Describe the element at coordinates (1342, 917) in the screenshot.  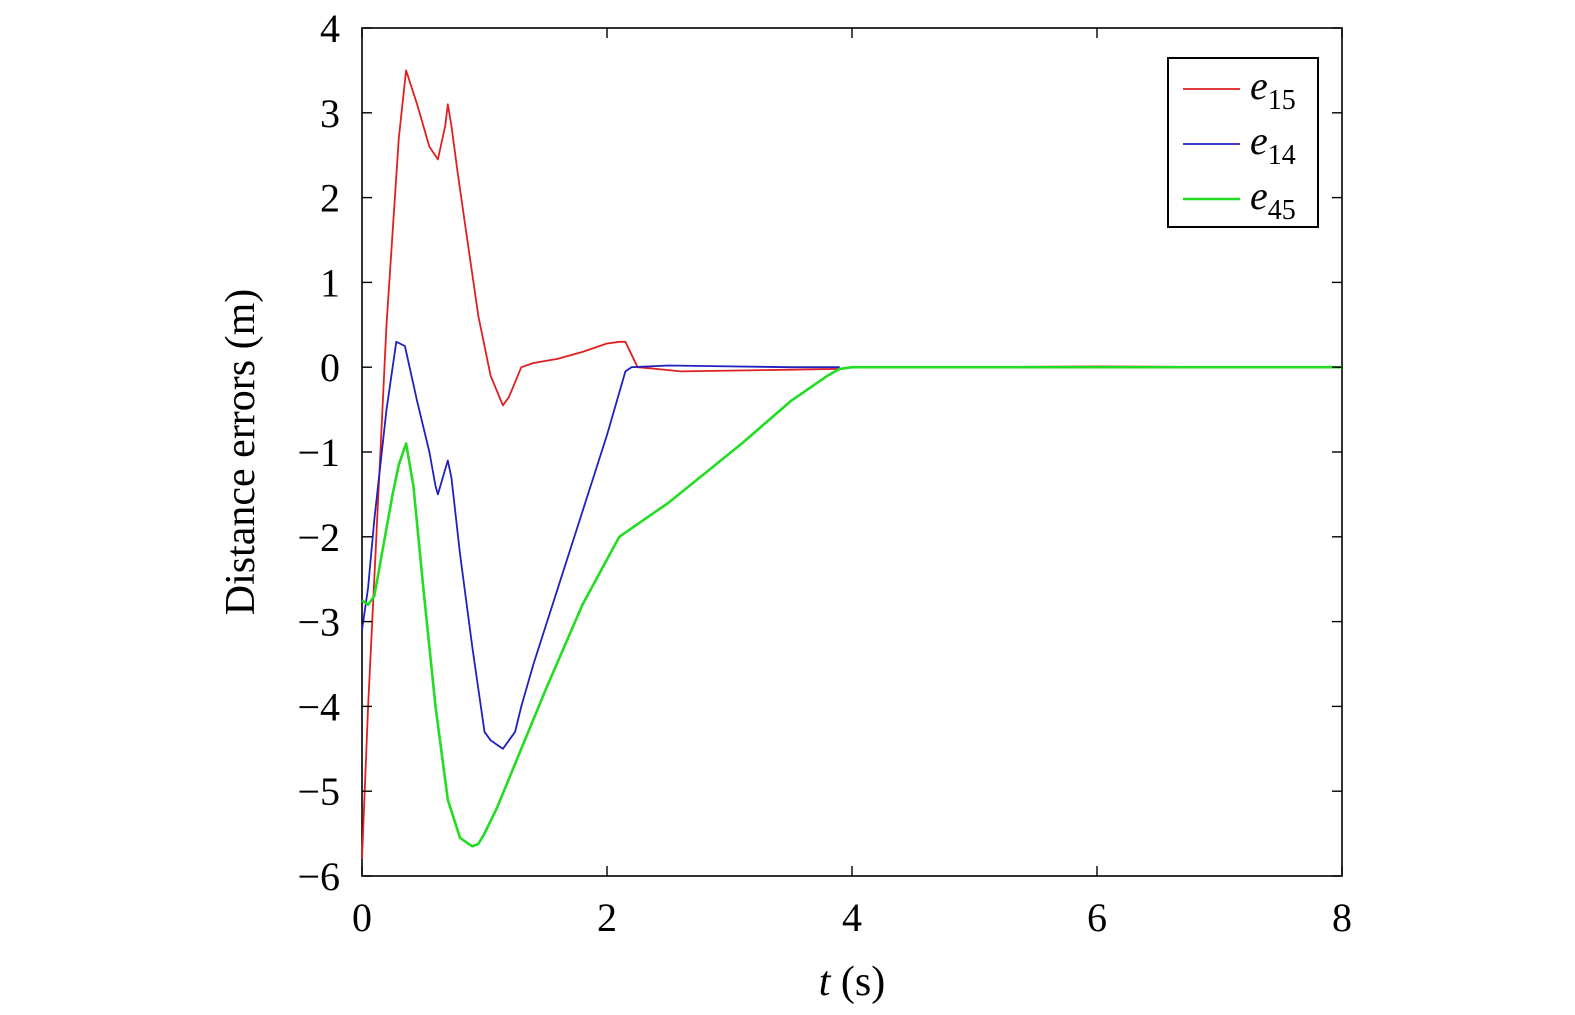
I see `x-tick-label: 8` at that location.